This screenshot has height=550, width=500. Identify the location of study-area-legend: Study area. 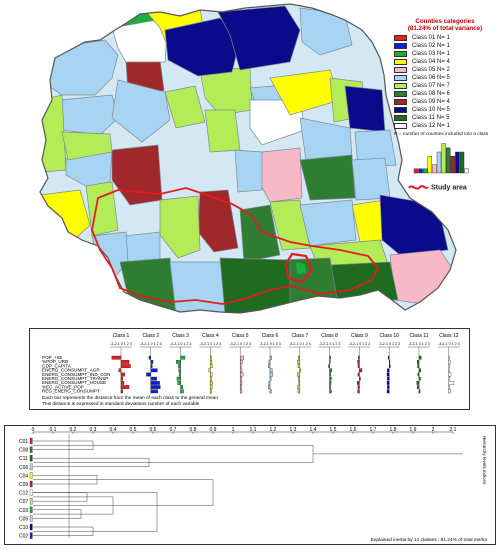
(437, 187).